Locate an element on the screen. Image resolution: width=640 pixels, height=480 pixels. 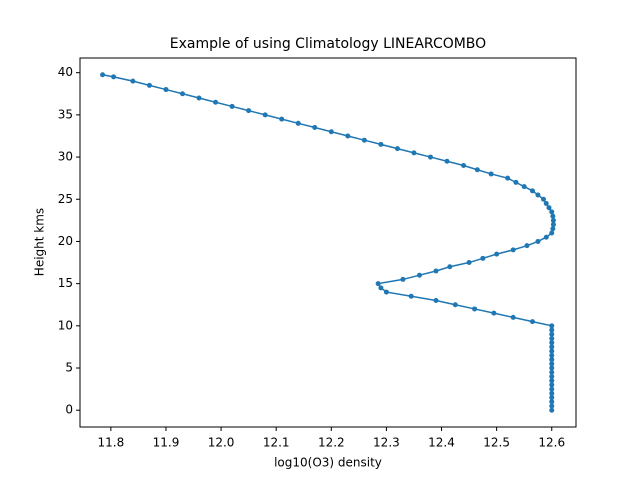
x-tick-label: 12.2 is located at coordinates (331, 443).